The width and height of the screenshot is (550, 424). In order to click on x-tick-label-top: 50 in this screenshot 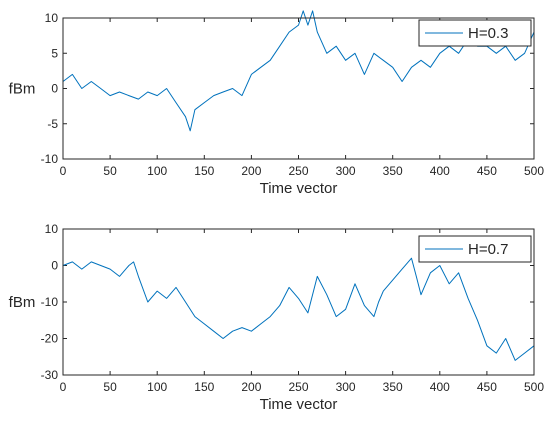, I will do `click(110, 171)`.